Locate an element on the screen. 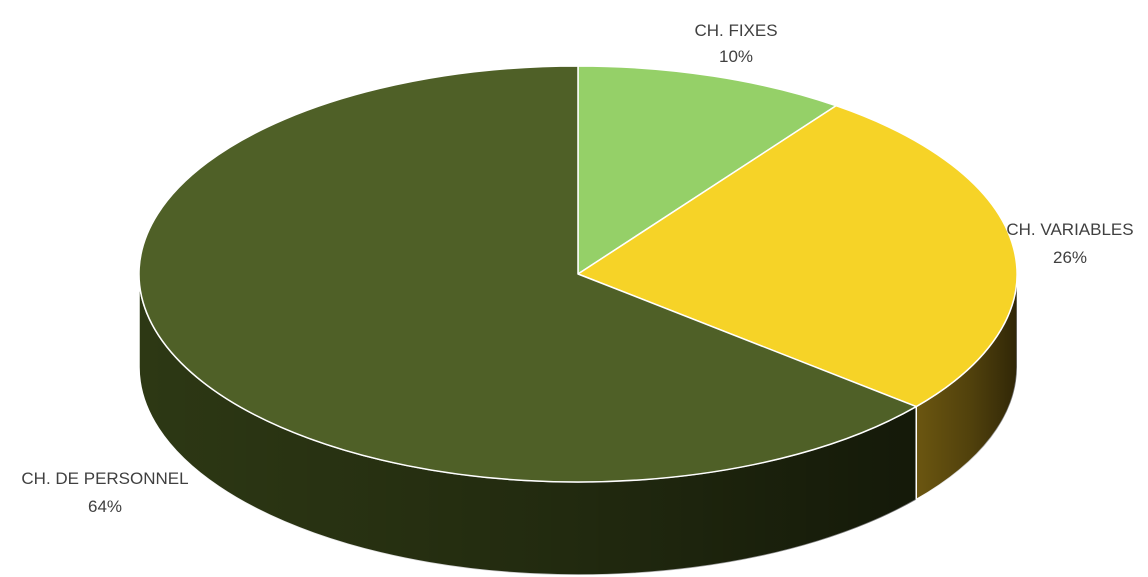  slice-label-percent: 10% is located at coordinates (736, 56).